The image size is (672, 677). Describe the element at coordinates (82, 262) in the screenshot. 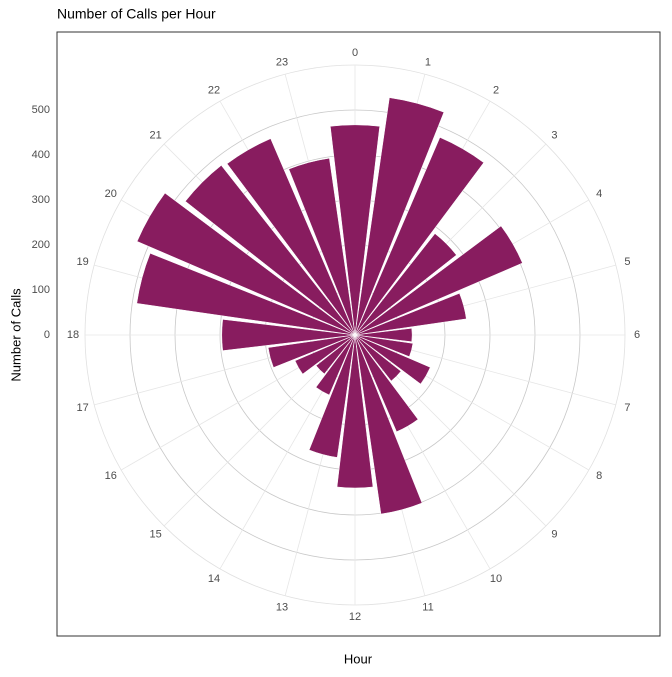

I see `x-tick-label: 19` at that location.